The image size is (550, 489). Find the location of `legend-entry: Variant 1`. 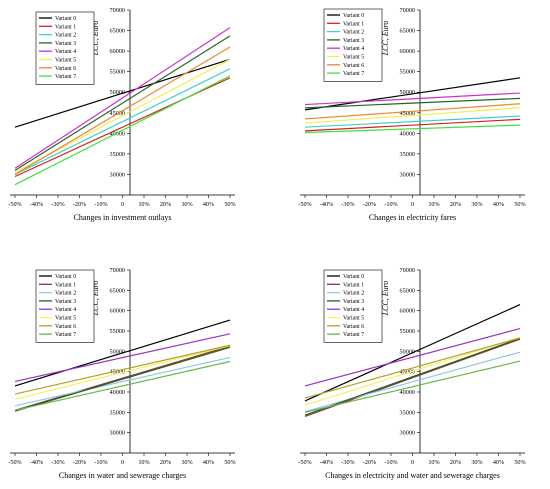

legend-entry: Variant 1 is located at coordinates (353, 285).